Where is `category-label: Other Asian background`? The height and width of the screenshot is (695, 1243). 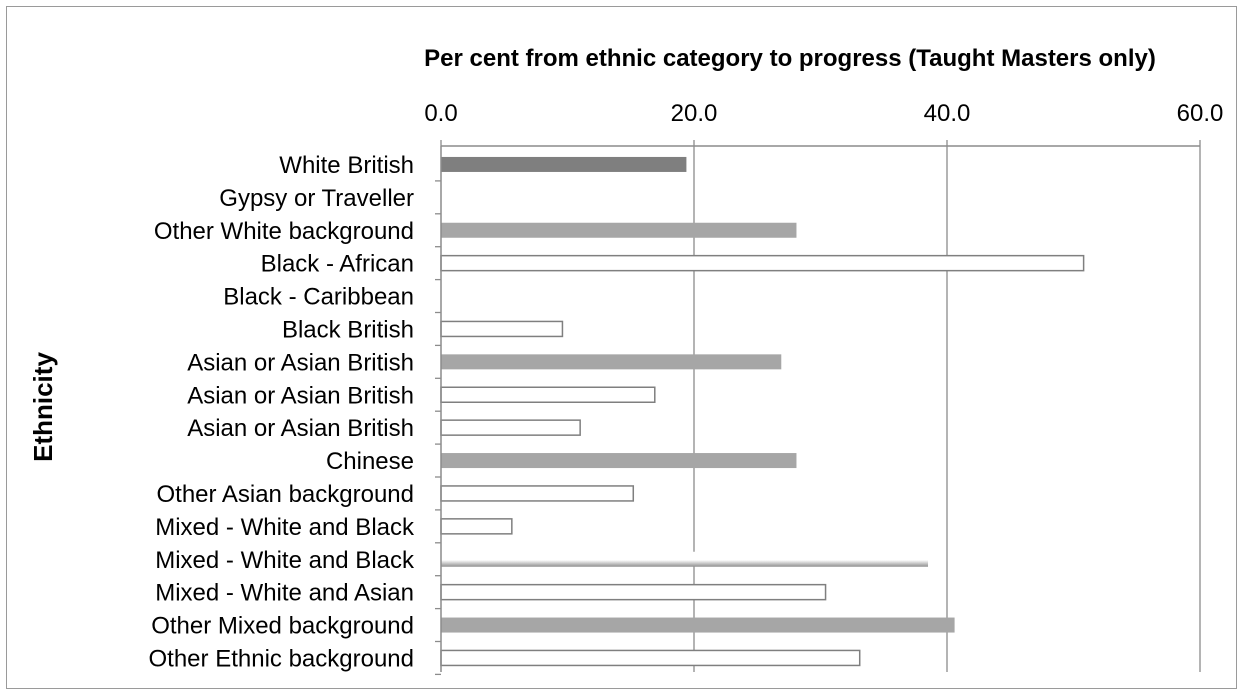 category-label: Other Asian background is located at coordinates (286, 494).